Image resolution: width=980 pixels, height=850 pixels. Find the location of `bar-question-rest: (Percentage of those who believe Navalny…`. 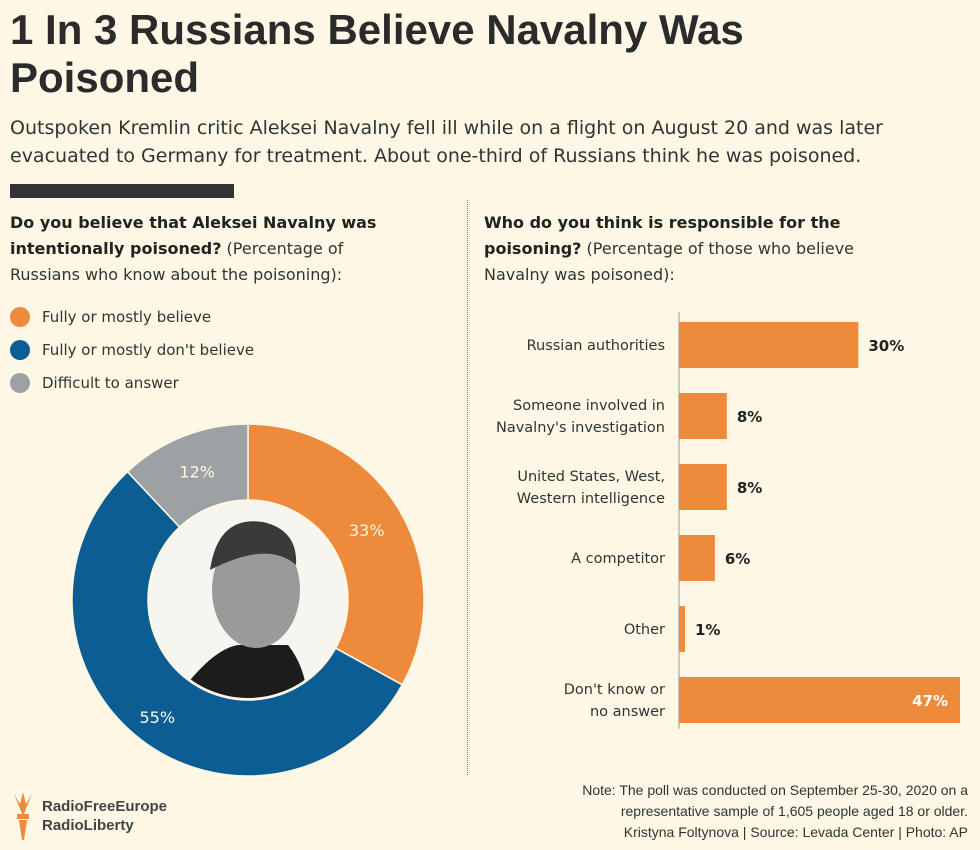

bar-question-rest: (Percentage of those who believe Navalny… is located at coordinates (669, 261).